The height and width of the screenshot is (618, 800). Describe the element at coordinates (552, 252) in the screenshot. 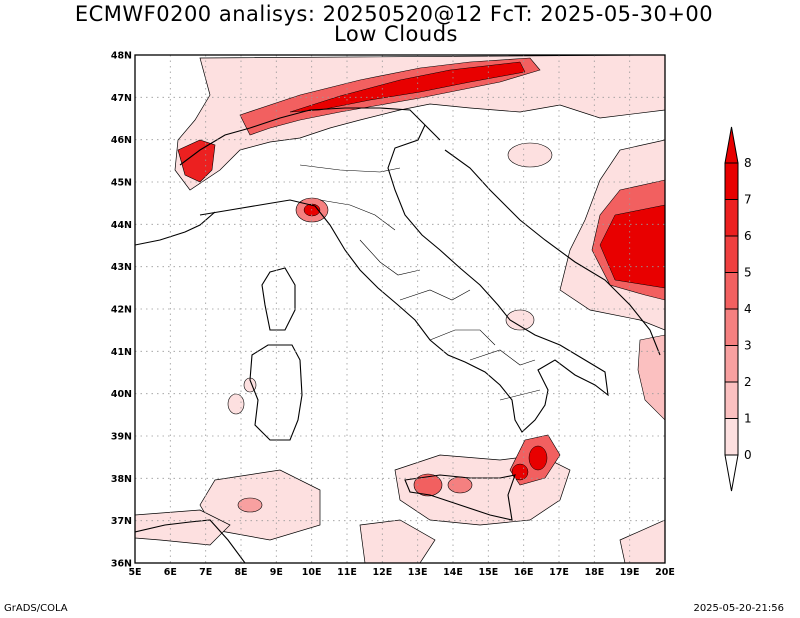

I see `balkan-coastline` at that location.